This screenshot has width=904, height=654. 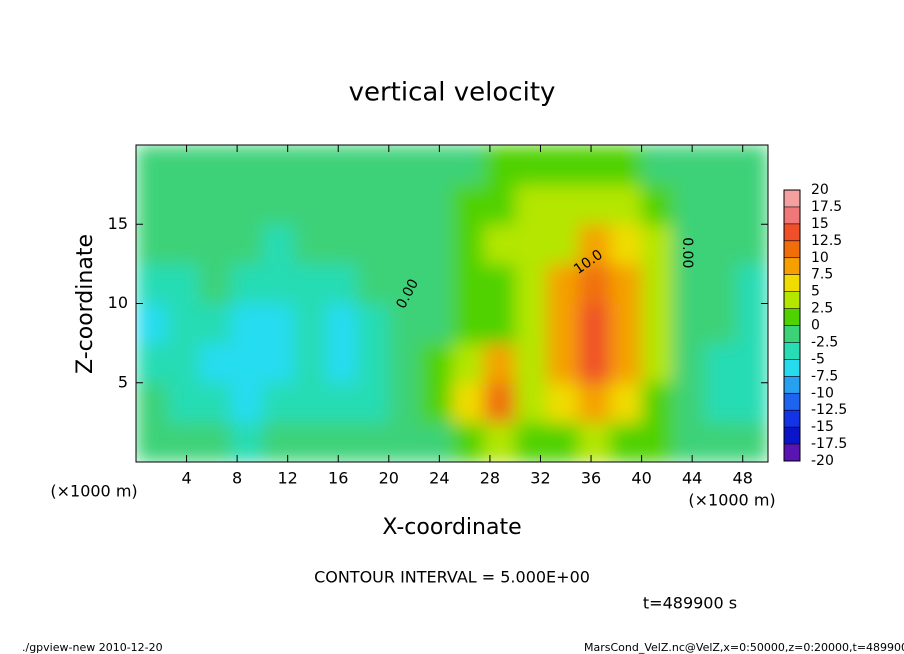 I want to click on x-tick-label: 48, so click(x=743, y=478).